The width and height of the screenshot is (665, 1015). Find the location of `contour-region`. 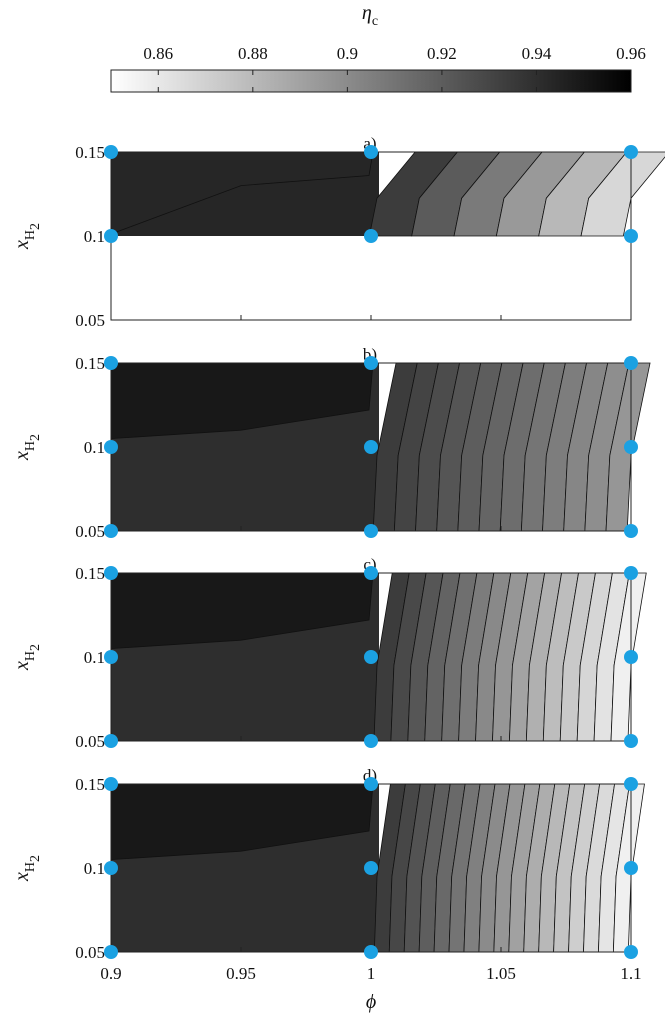

contour-region is located at coordinates (622, 194).